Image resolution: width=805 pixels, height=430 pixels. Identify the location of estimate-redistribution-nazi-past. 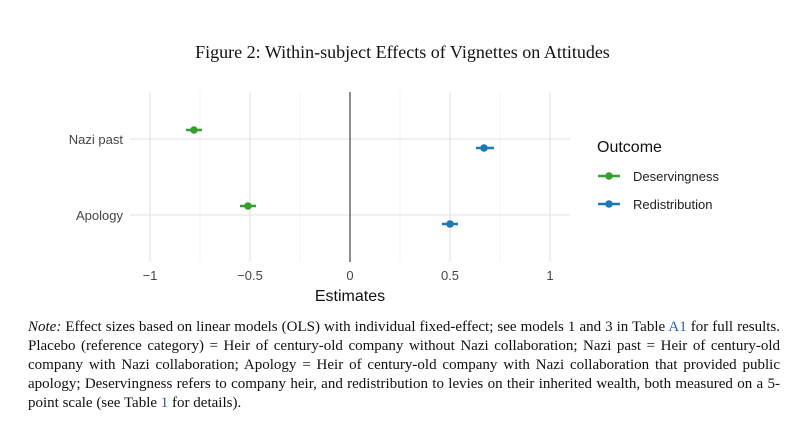
(485, 148).